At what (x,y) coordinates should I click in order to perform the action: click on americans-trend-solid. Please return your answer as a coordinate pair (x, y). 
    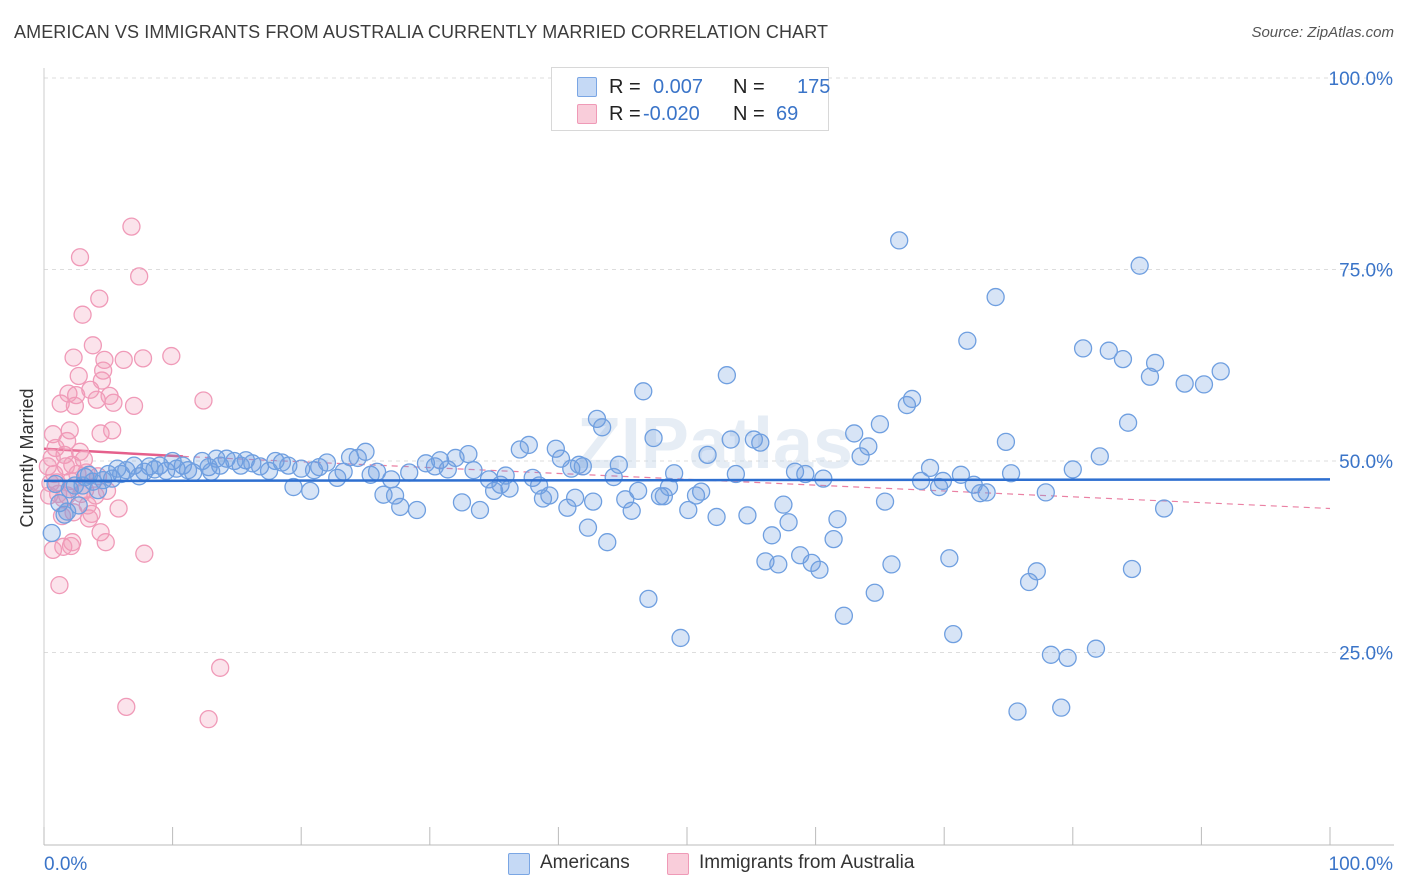
    Looking at the image, I should click on (687, 480).